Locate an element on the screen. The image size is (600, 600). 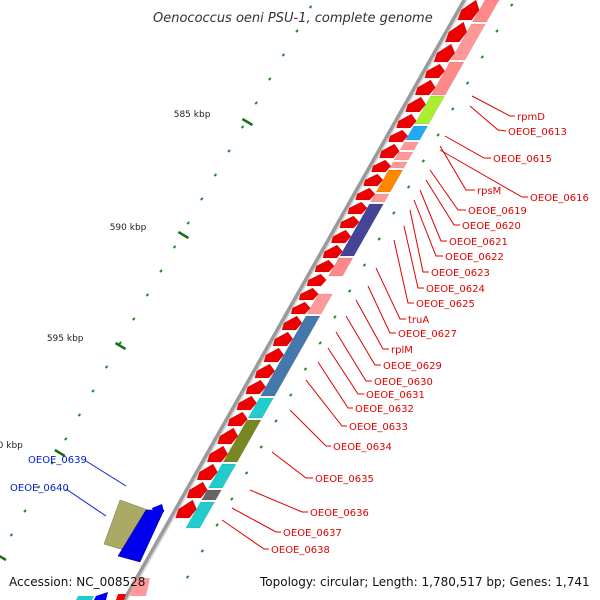
gene-label-rpsm: rpsM is located at coordinates (489, 191).